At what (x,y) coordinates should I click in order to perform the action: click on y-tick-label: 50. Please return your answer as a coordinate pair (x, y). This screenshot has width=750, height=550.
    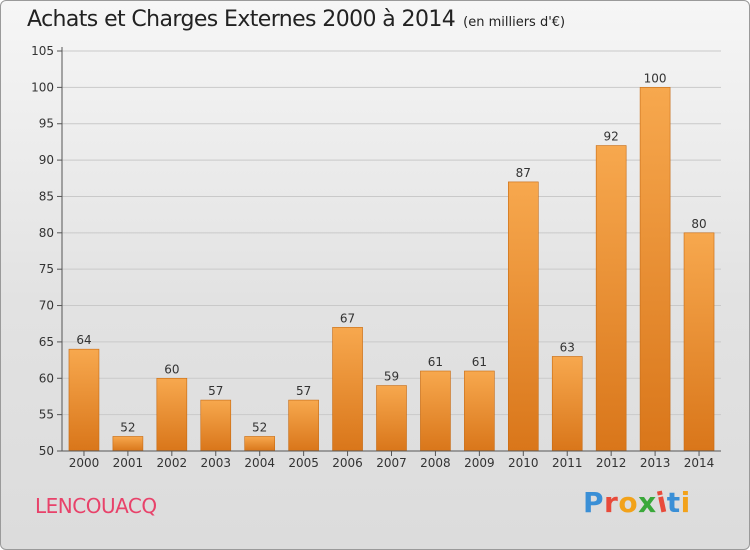
    Looking at the image, I should click on (46, 451).